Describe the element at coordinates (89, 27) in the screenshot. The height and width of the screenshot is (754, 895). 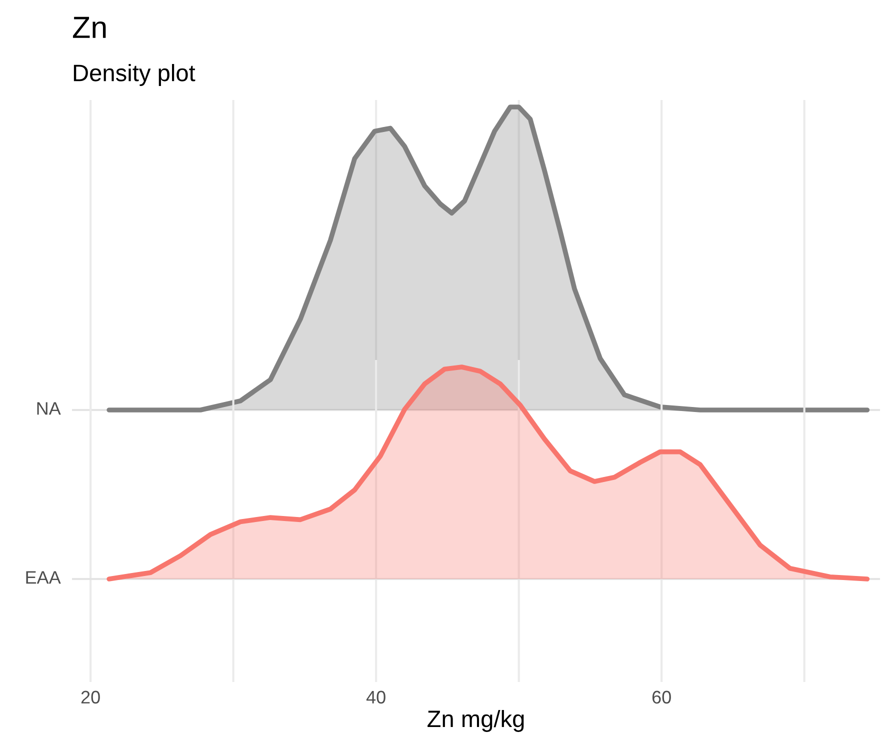
I see `chart-title: Zn` at that location.